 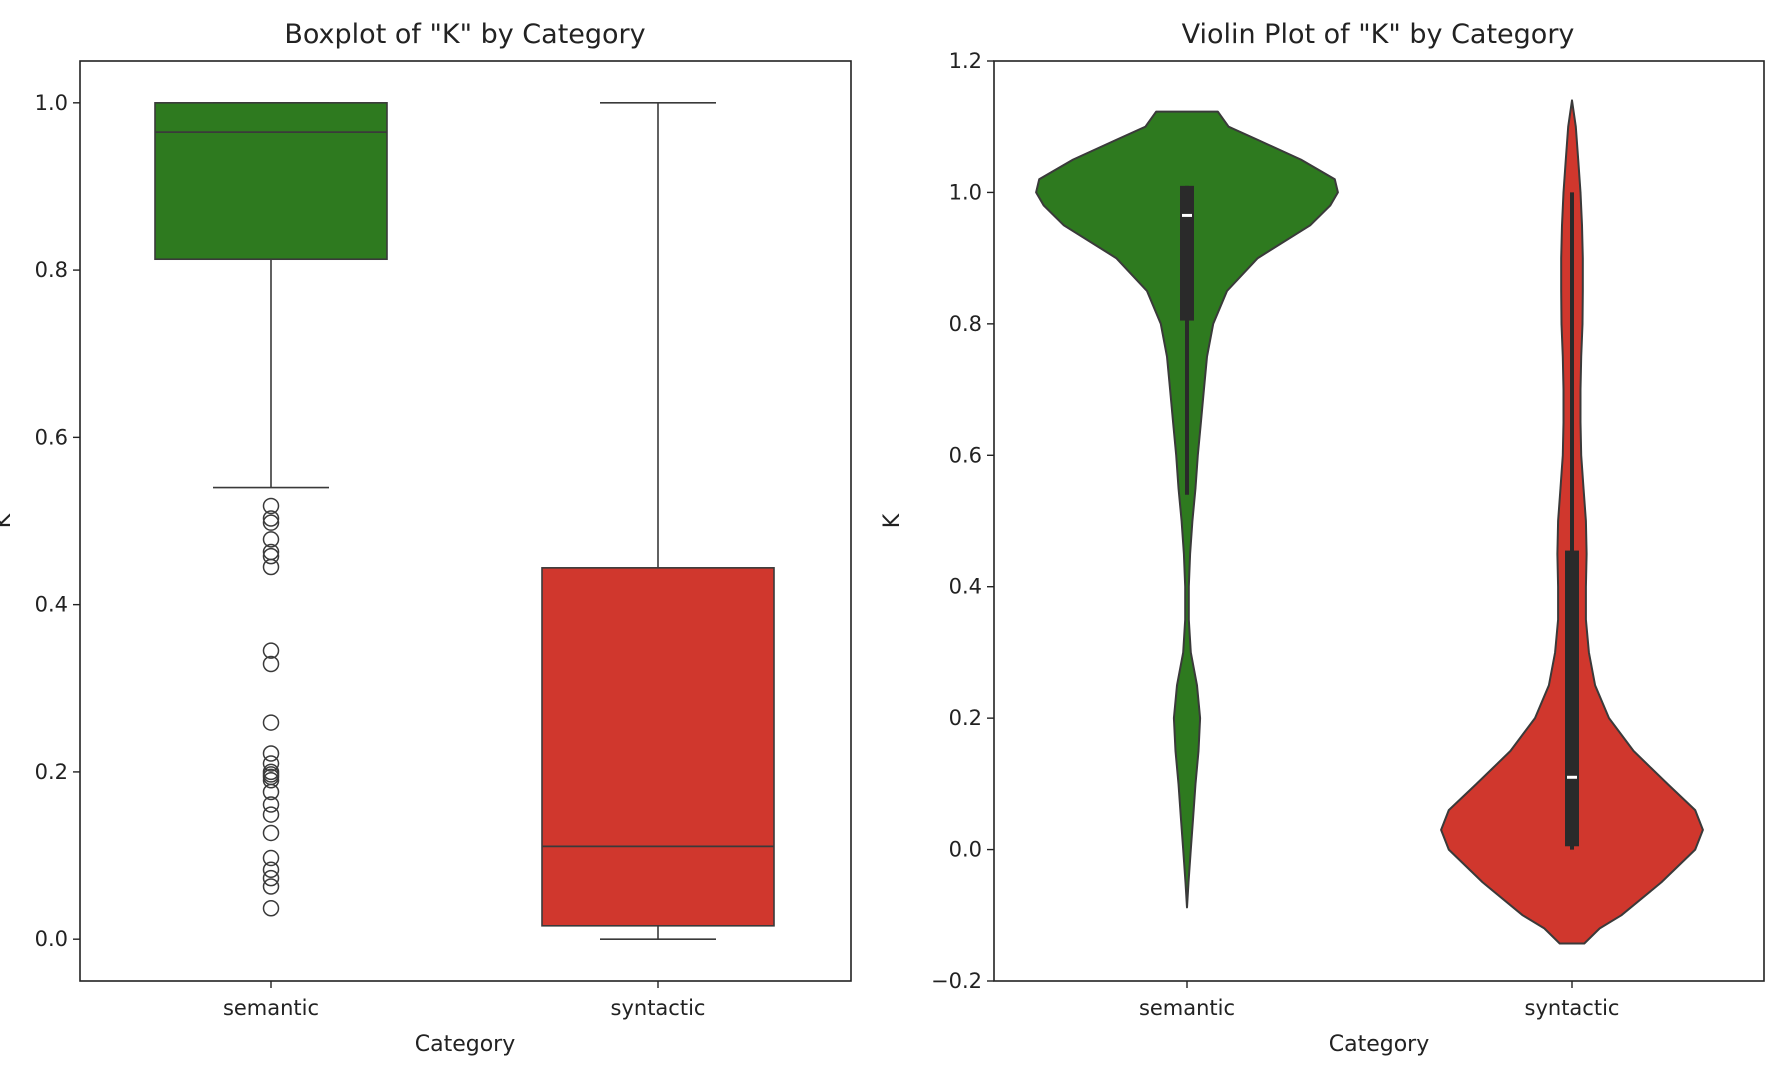 I want to click on boxplot-yticks: 0.0 0.2 0.4 0.6 0.8 1.0, so click(x=57, y=521).